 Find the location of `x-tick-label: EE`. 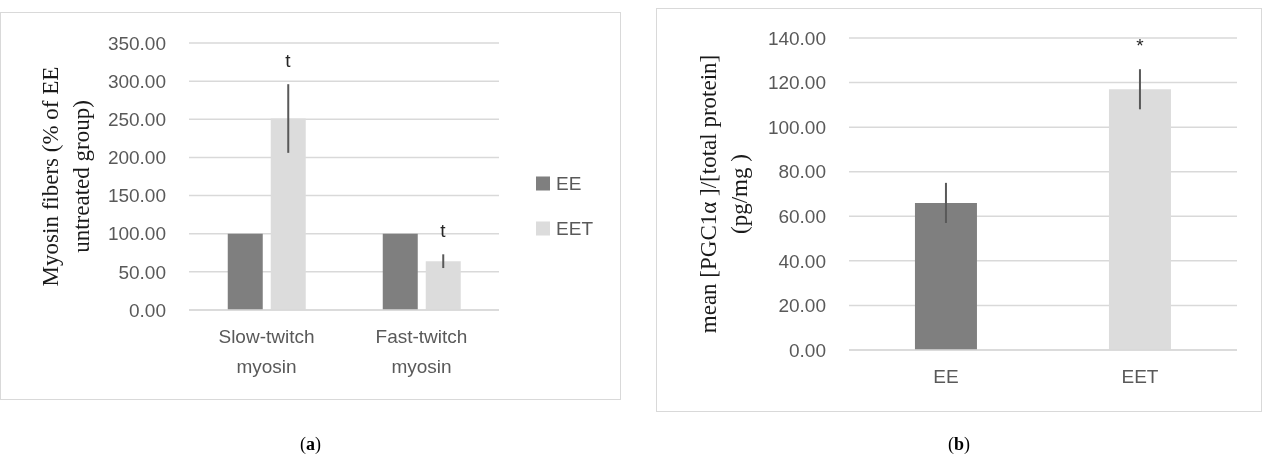

x-tick-label: EE is located at coordinates (946, 377).